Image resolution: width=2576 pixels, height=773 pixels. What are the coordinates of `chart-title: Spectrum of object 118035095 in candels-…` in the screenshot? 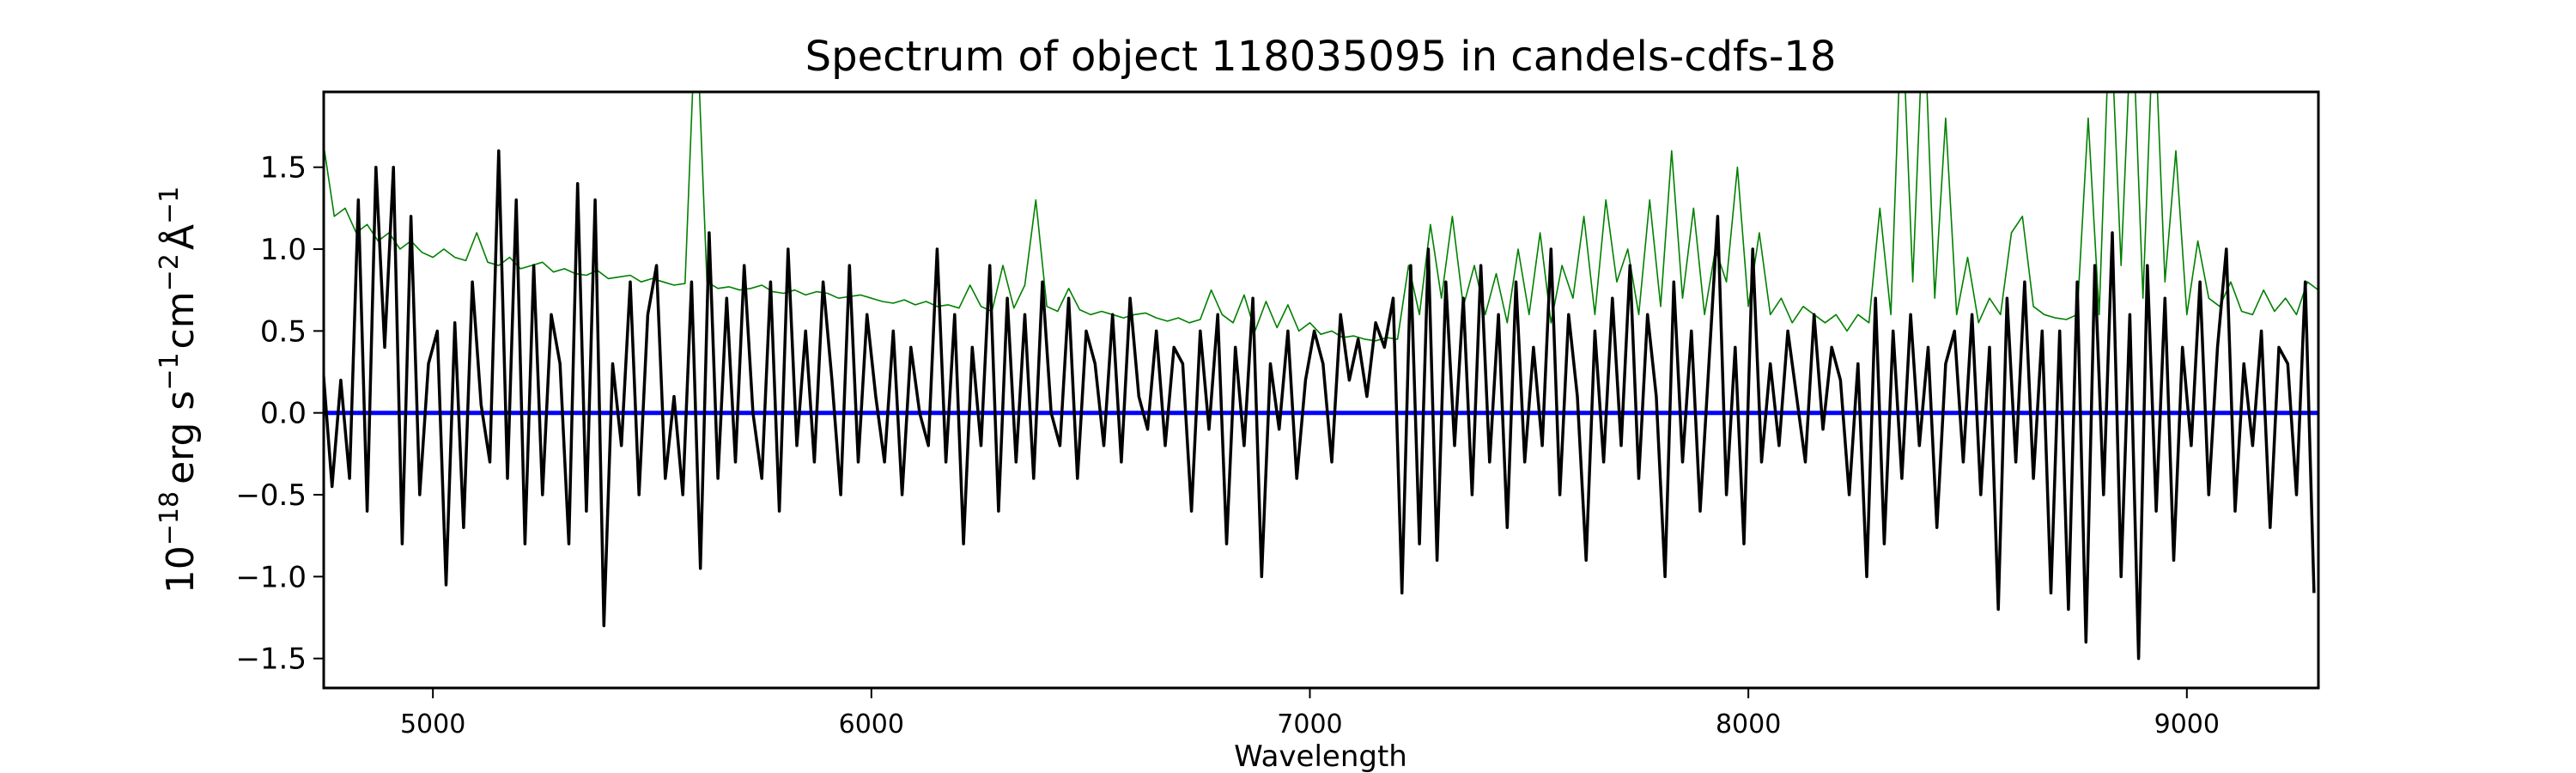 It's located at (1321, 57).